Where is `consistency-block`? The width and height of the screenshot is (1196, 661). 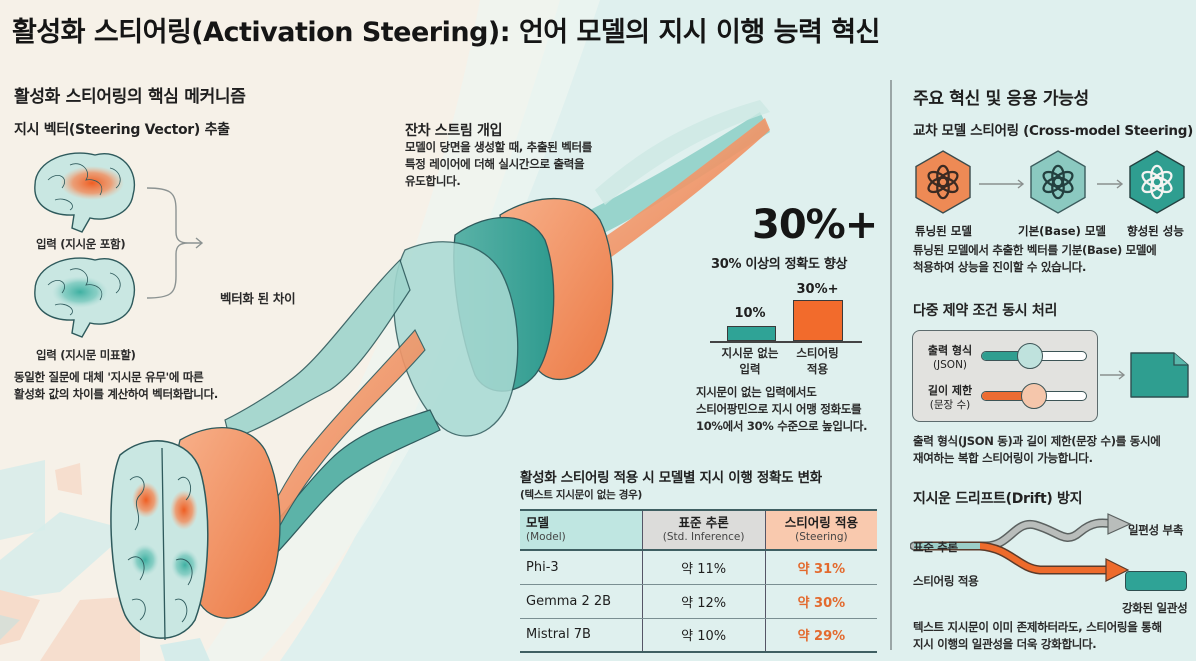 consistency-block is located at coordinates (1156, 581).